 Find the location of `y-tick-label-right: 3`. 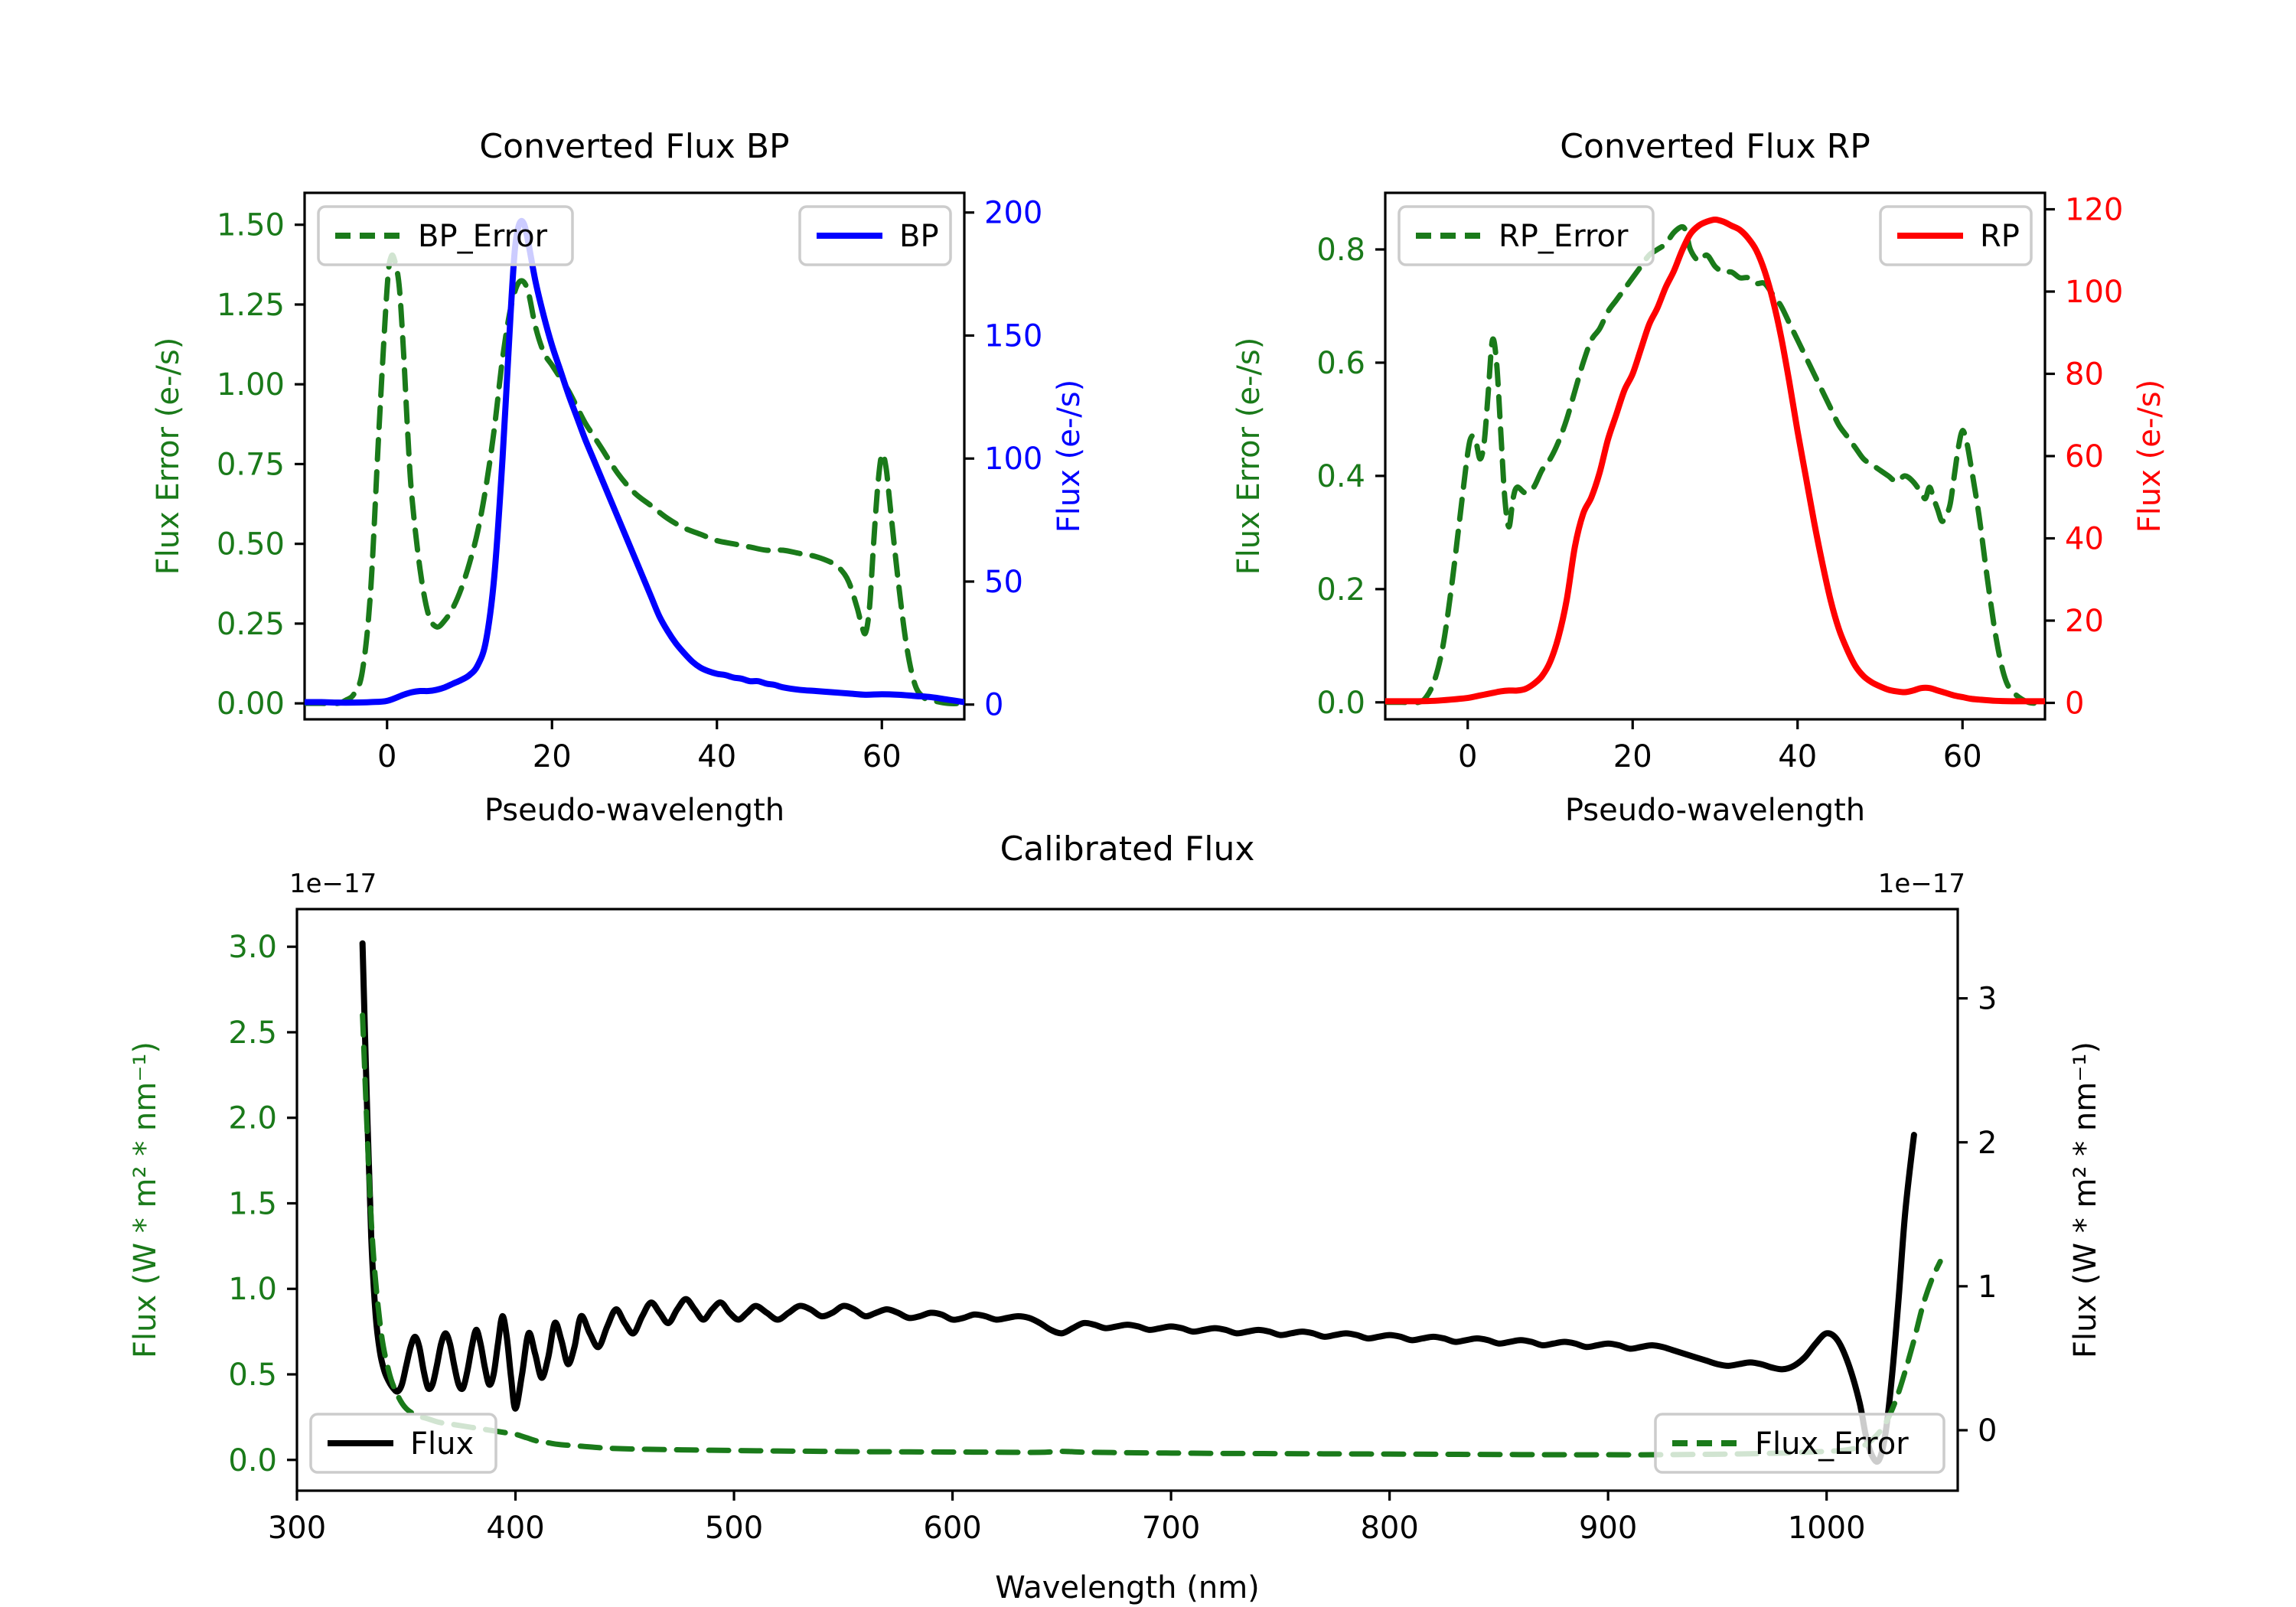

y-tick-label-right: 3 is located at coordinates (1987, 999).